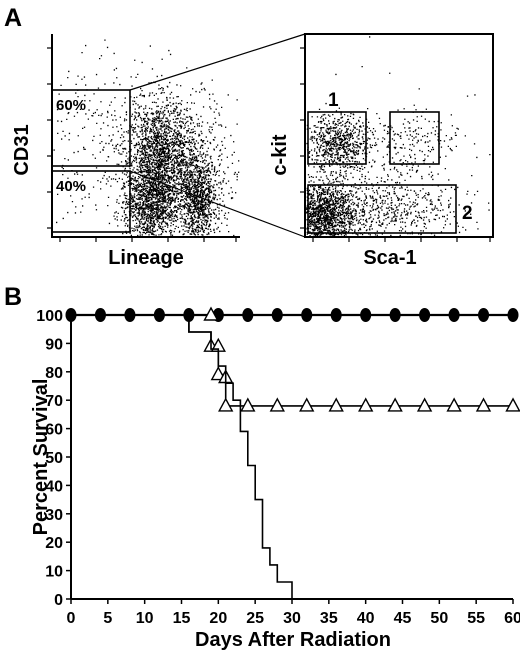 This screenshot has width=520, height=665. Describe the element at coordinates (476, 618) in the screenshot. I see `x-tick-label: 55` at that location.